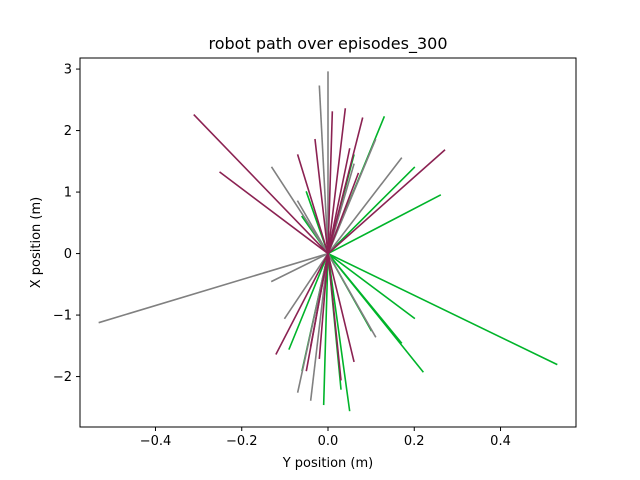 Image resolution: width=640 pixels, height=480 pixels. Describe the element at coordinates (62, 316) in the screenshot. I see `y-tick-label-1: −1` at that location.